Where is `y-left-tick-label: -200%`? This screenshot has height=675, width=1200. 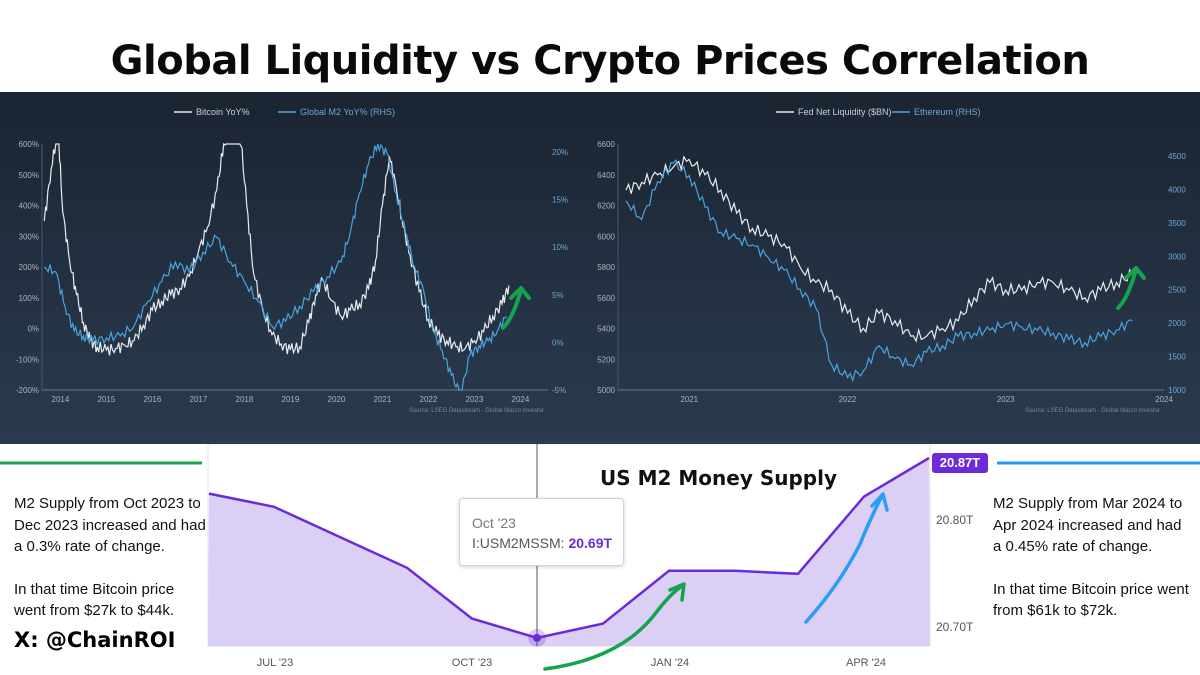 y-left-tick-label: -200% is located at coordinates (27, 390).